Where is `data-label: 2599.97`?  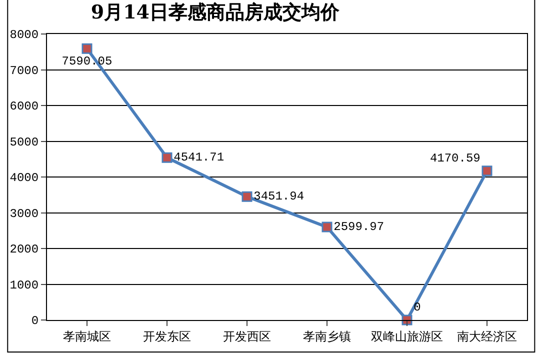 data-label: 2599.97 is located at coordinates (359, 227).